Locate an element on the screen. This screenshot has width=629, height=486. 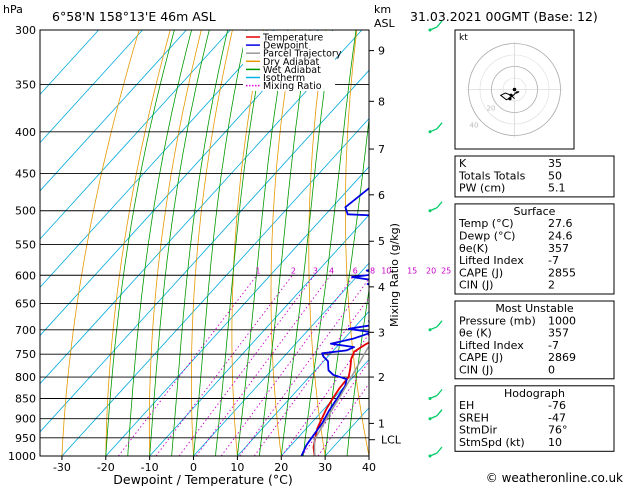
pressure-tick-label: 450 is located at coordinates (25, 173).